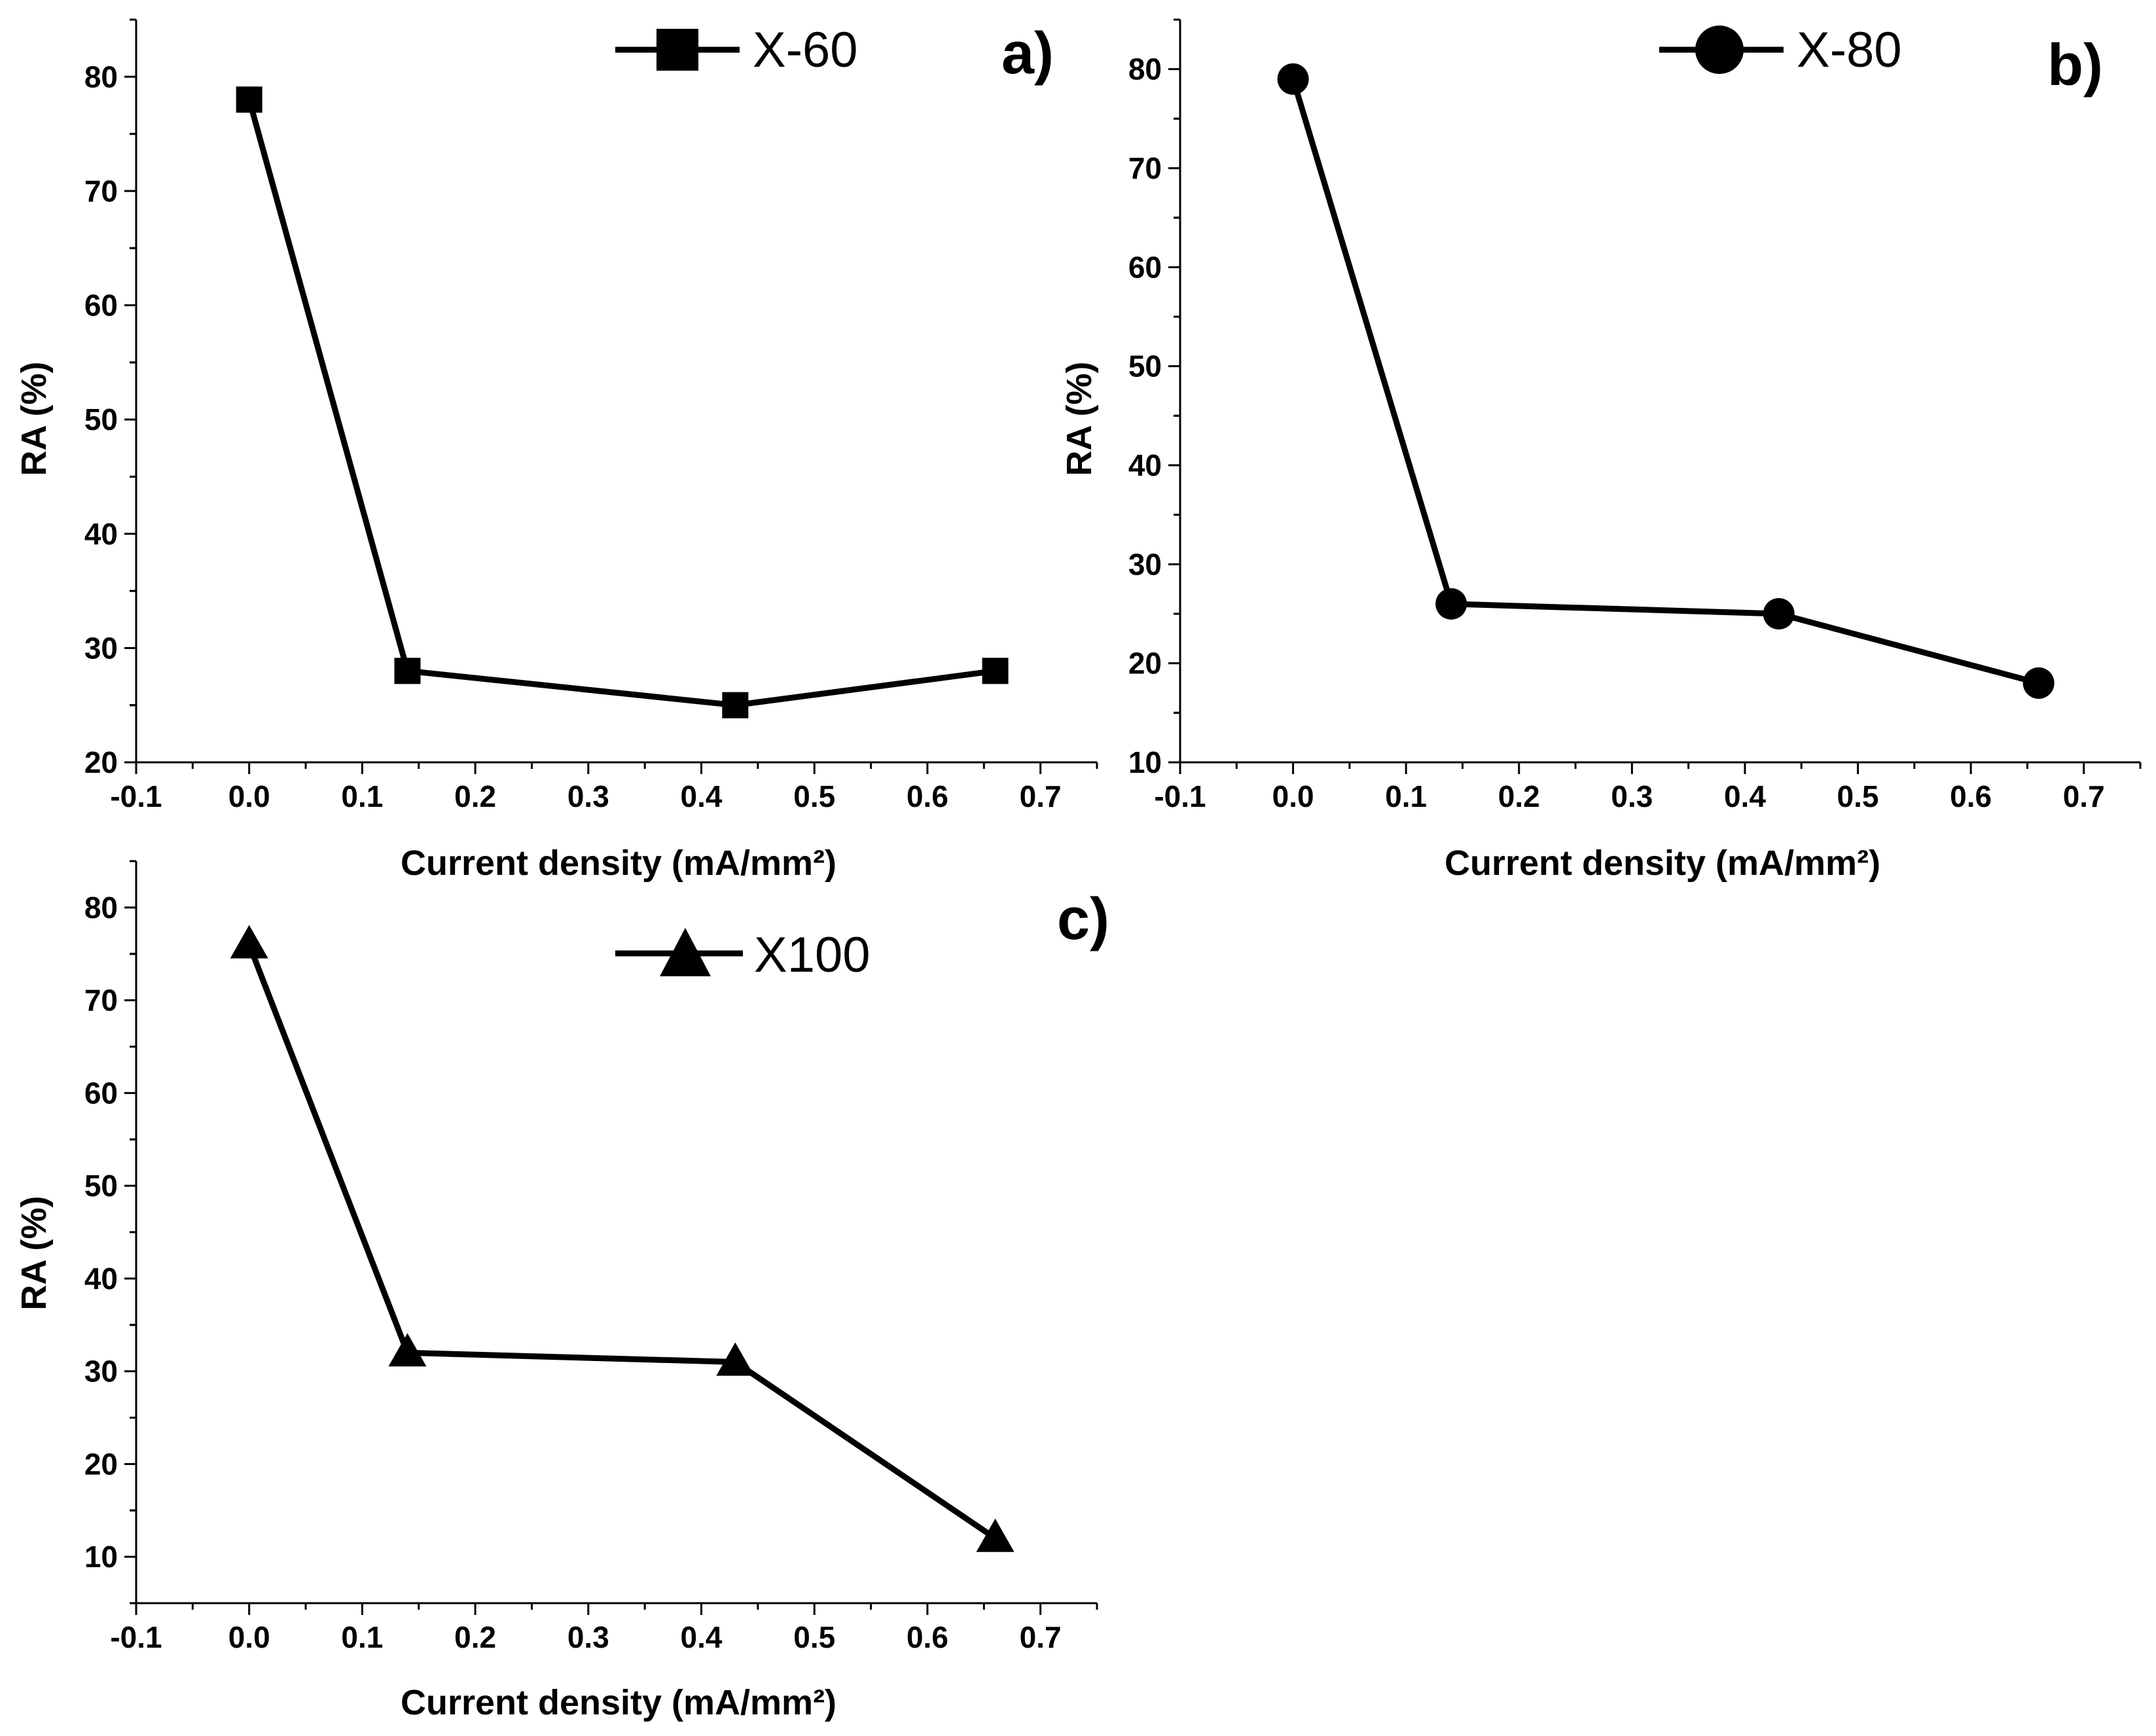 The image size is (2156, 1736). I want to click on legend-label: X100, so click(812, 955).